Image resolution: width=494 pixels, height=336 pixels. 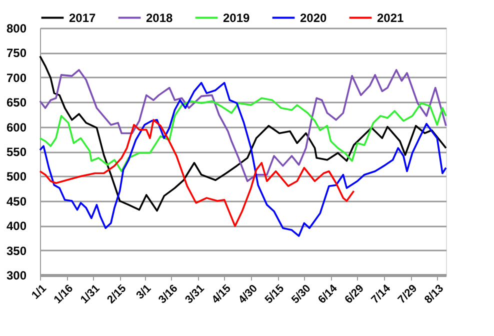 I want to click on x-tick-label: 3/31, so click(x=195, y=294).